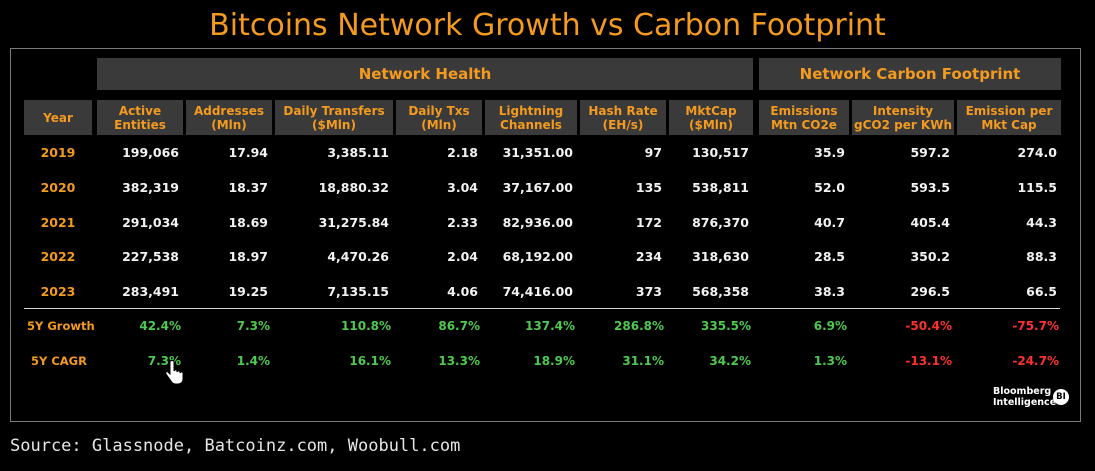 The image size is (1095, 471). Describe the element at coordinates (1041, 256) in the screenshot. I see `table-cell-emission-per-cap: 88.3` at that location.